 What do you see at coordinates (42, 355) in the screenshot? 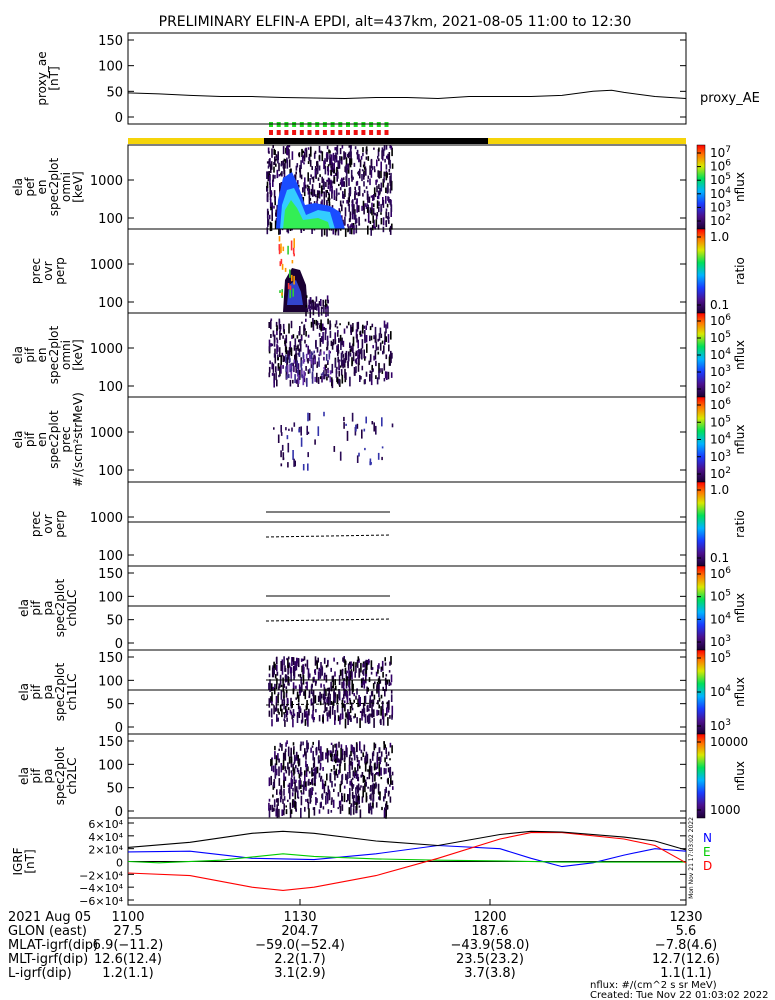
I see `y-axis-label-line: en` at bounding box center [42, 355].